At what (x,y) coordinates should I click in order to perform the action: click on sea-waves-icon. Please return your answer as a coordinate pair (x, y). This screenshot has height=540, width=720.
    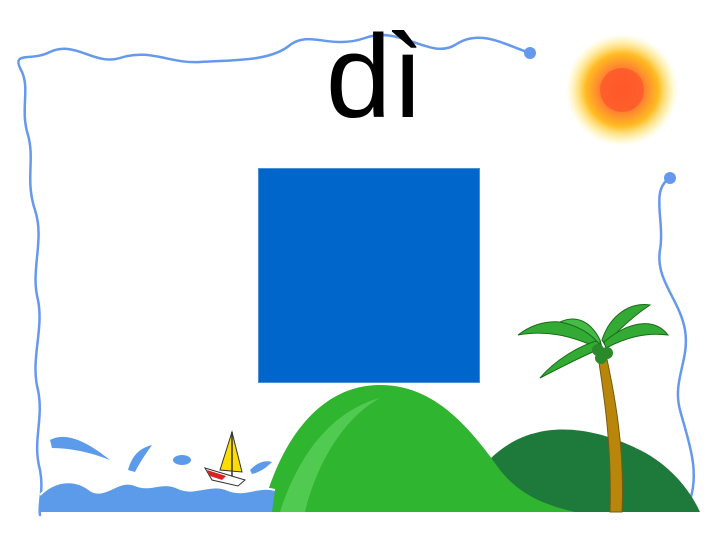
    Looking at the image, I should click on (157, 474).